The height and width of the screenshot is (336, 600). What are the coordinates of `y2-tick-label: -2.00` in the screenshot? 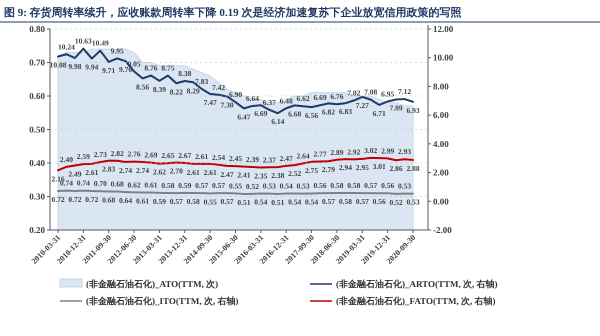 It's located at (442, 230).